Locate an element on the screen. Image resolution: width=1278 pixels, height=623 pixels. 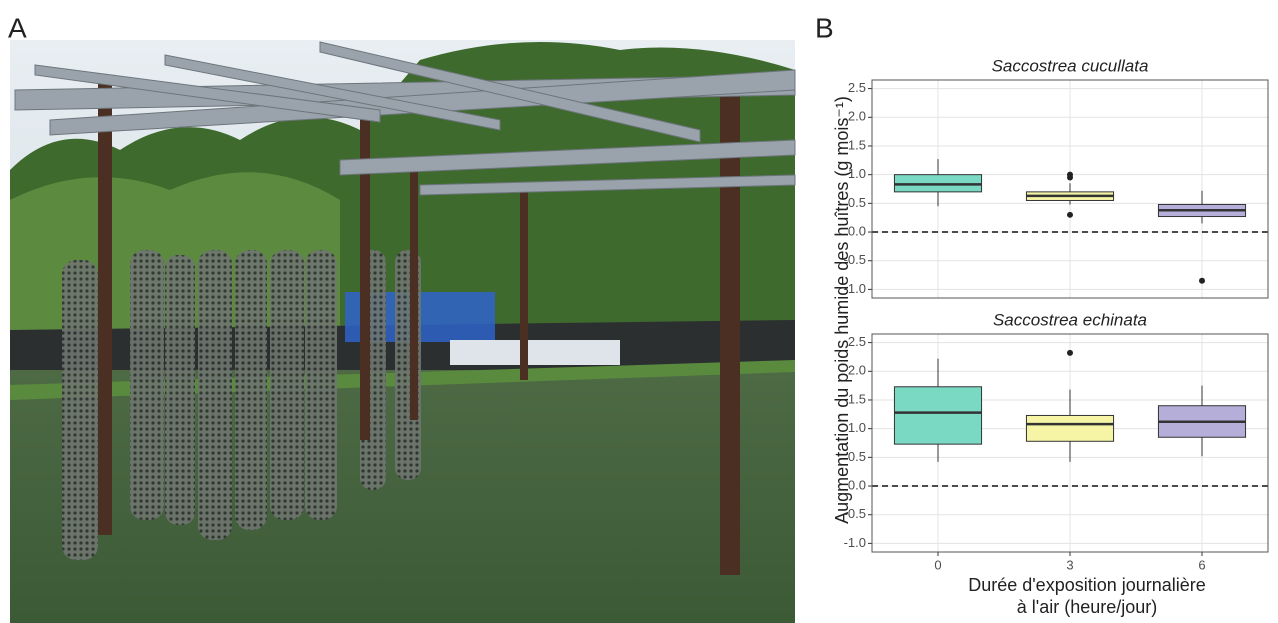
x-axis-label: à l'air (heure/jour) is located at coordinates (1087, 607).